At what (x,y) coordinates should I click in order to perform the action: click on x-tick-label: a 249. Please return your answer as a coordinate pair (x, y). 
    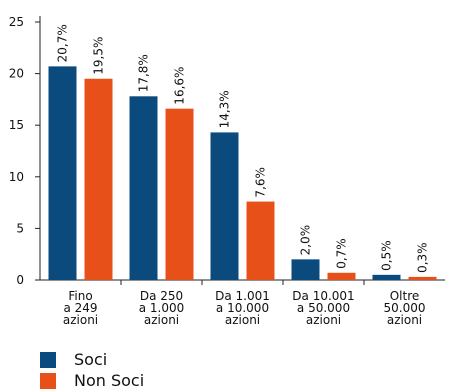
    Looking at the image, I should click on (80, 308).